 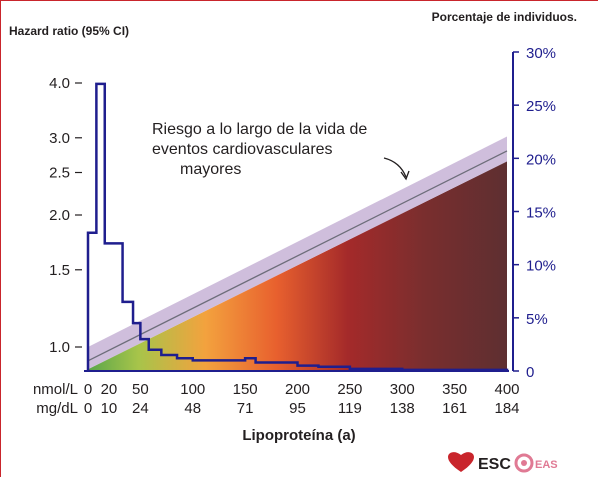 What do you see at coordinates (59, 173) in the screenshot?
I see `left-tick-label: 2.5` at bounding box center [59, 173].